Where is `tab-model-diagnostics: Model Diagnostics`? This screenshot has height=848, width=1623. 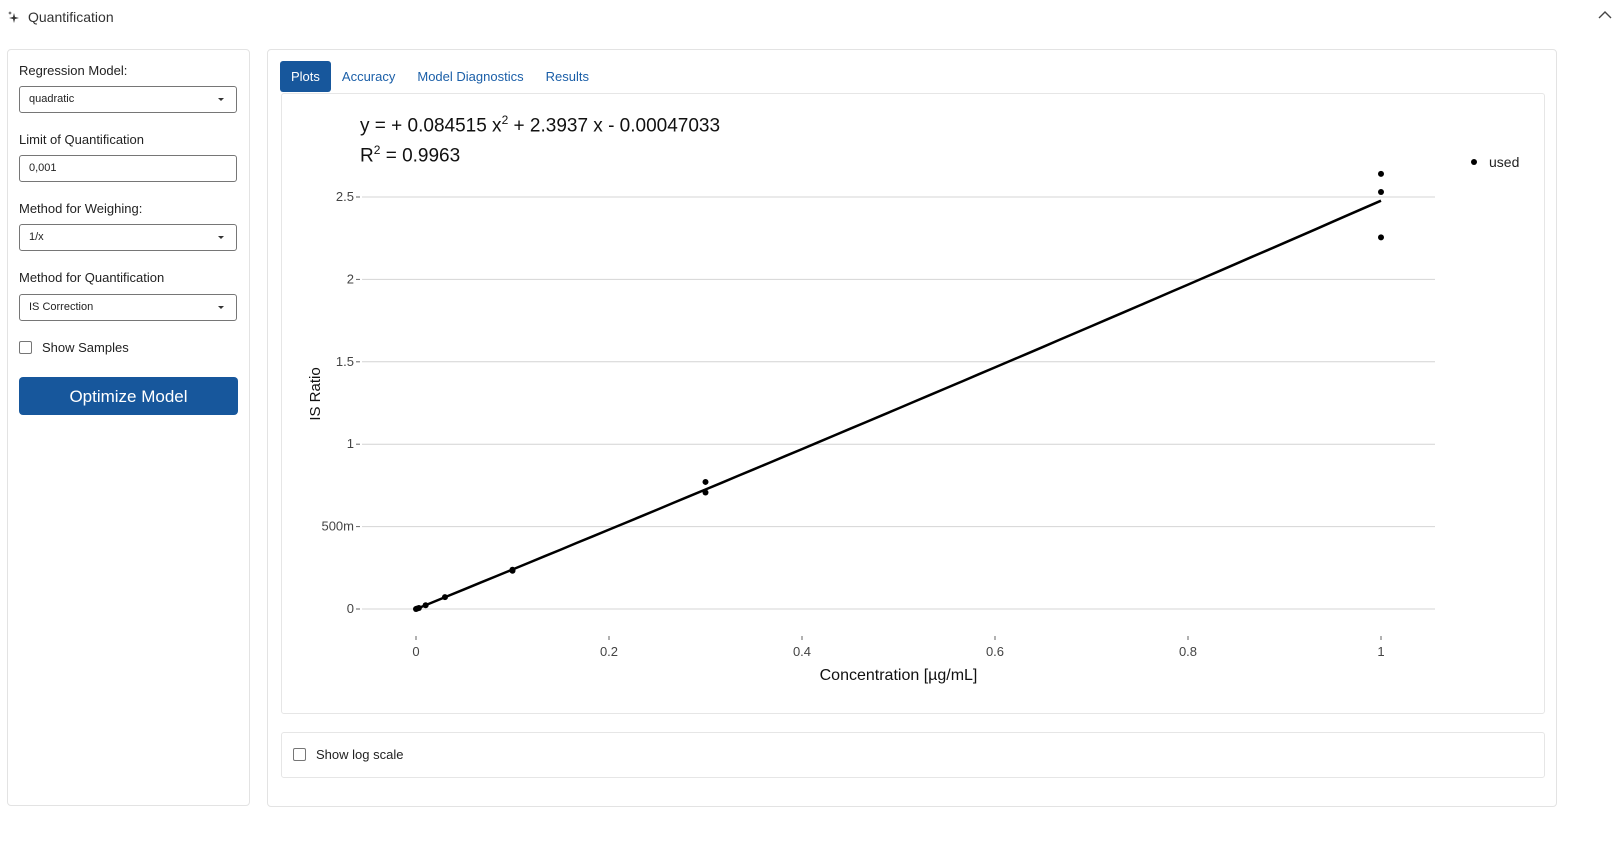 tab-model-diagnostics: Model Diagnostics is located at coordinates (470, 76).